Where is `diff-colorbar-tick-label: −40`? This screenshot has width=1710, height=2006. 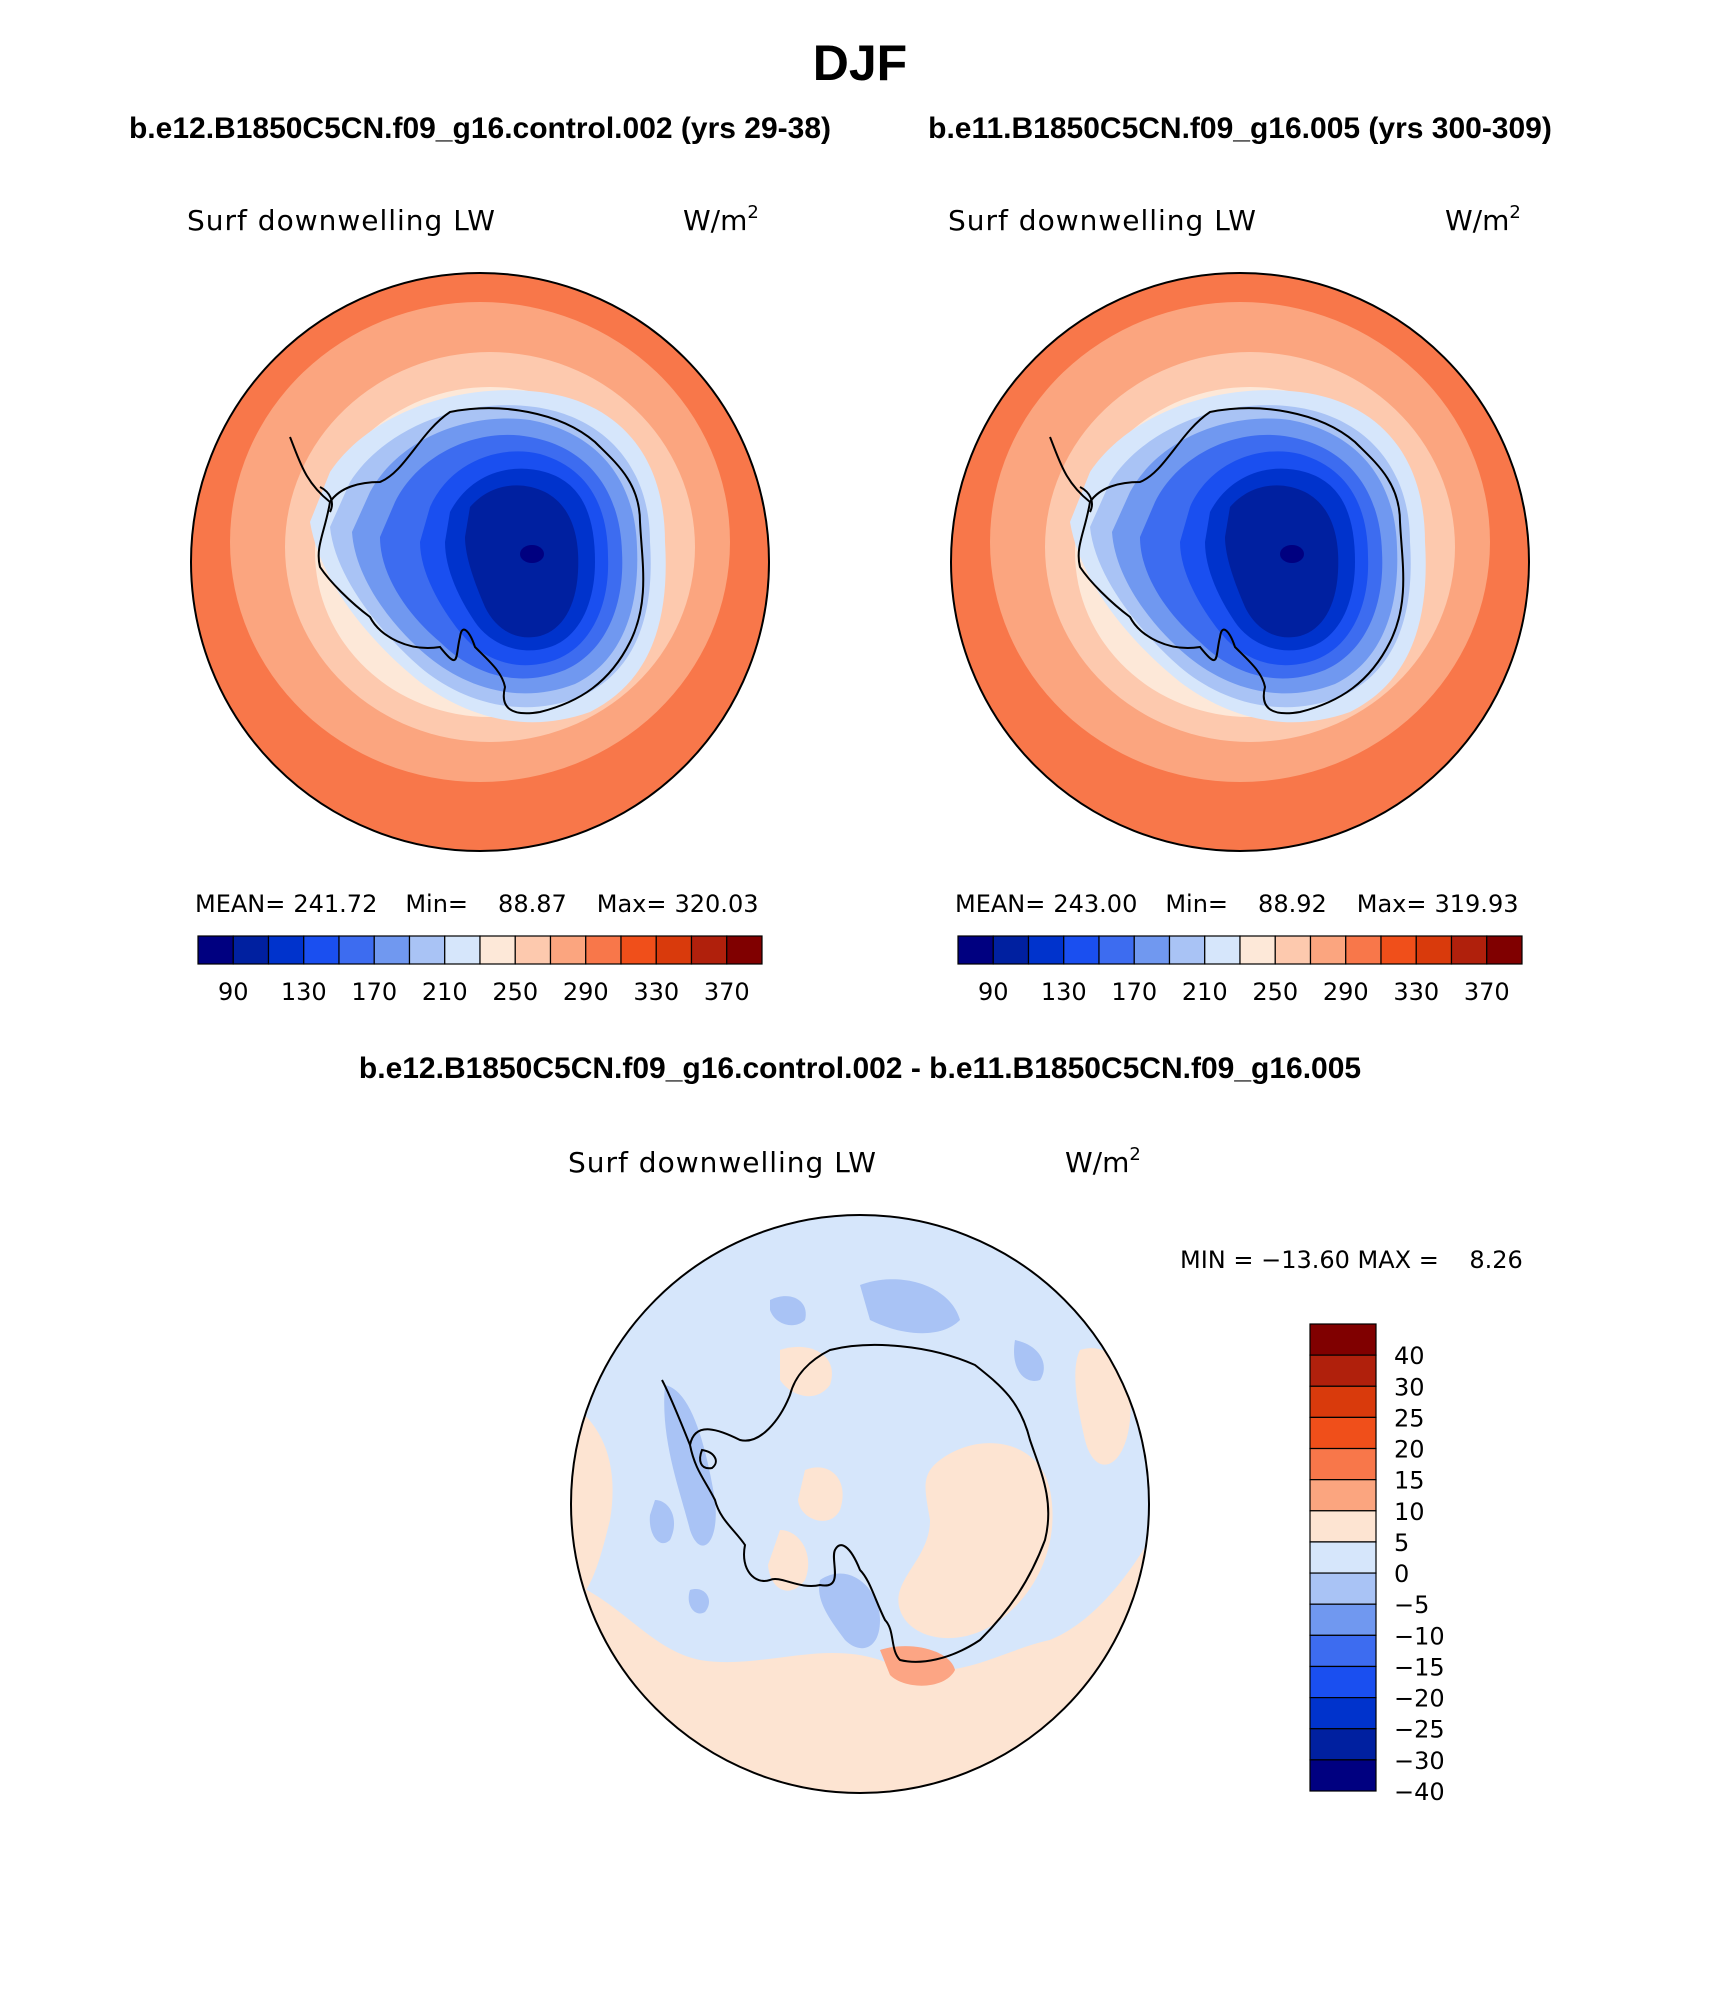
diff-colorbar-tick-label: −40 is located at coordinates (1419, 1792).